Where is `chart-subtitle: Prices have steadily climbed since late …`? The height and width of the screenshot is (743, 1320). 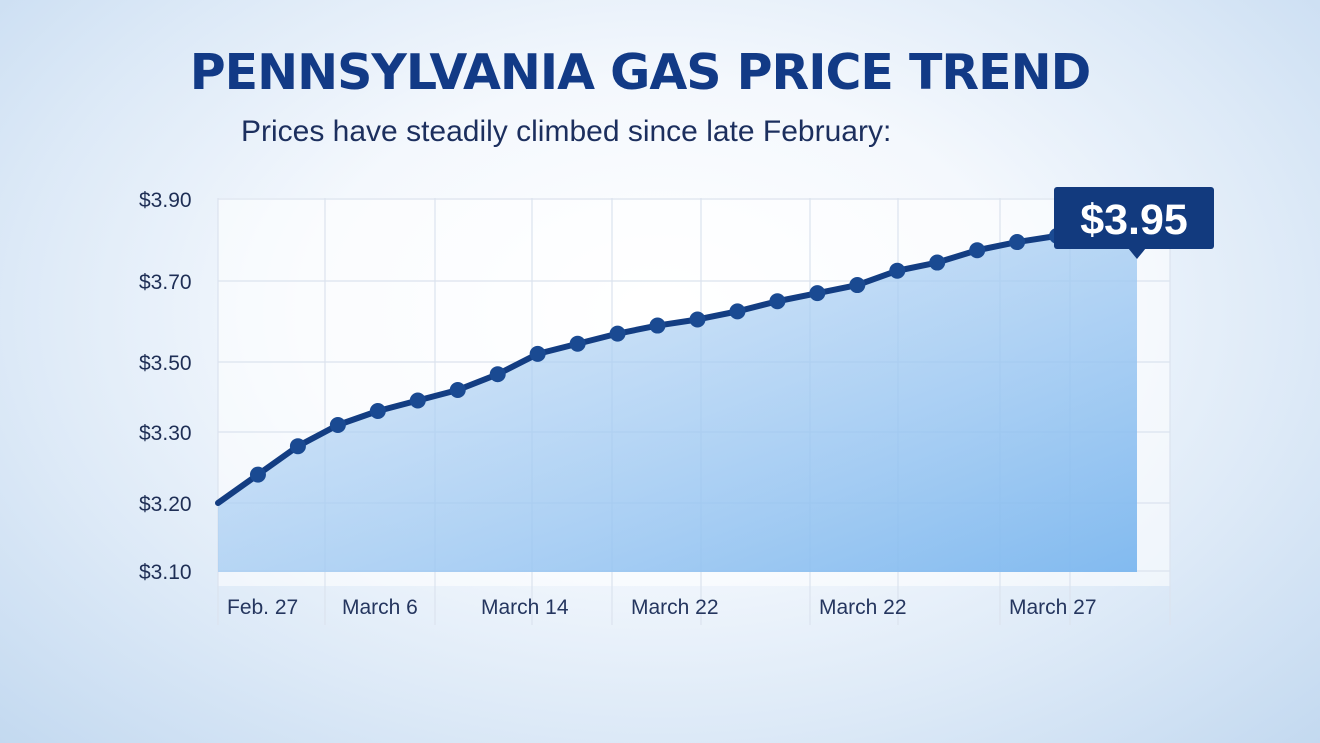
chart-subtitle: Prices have steadily climbed since late … is located at coordinates (566, 131).